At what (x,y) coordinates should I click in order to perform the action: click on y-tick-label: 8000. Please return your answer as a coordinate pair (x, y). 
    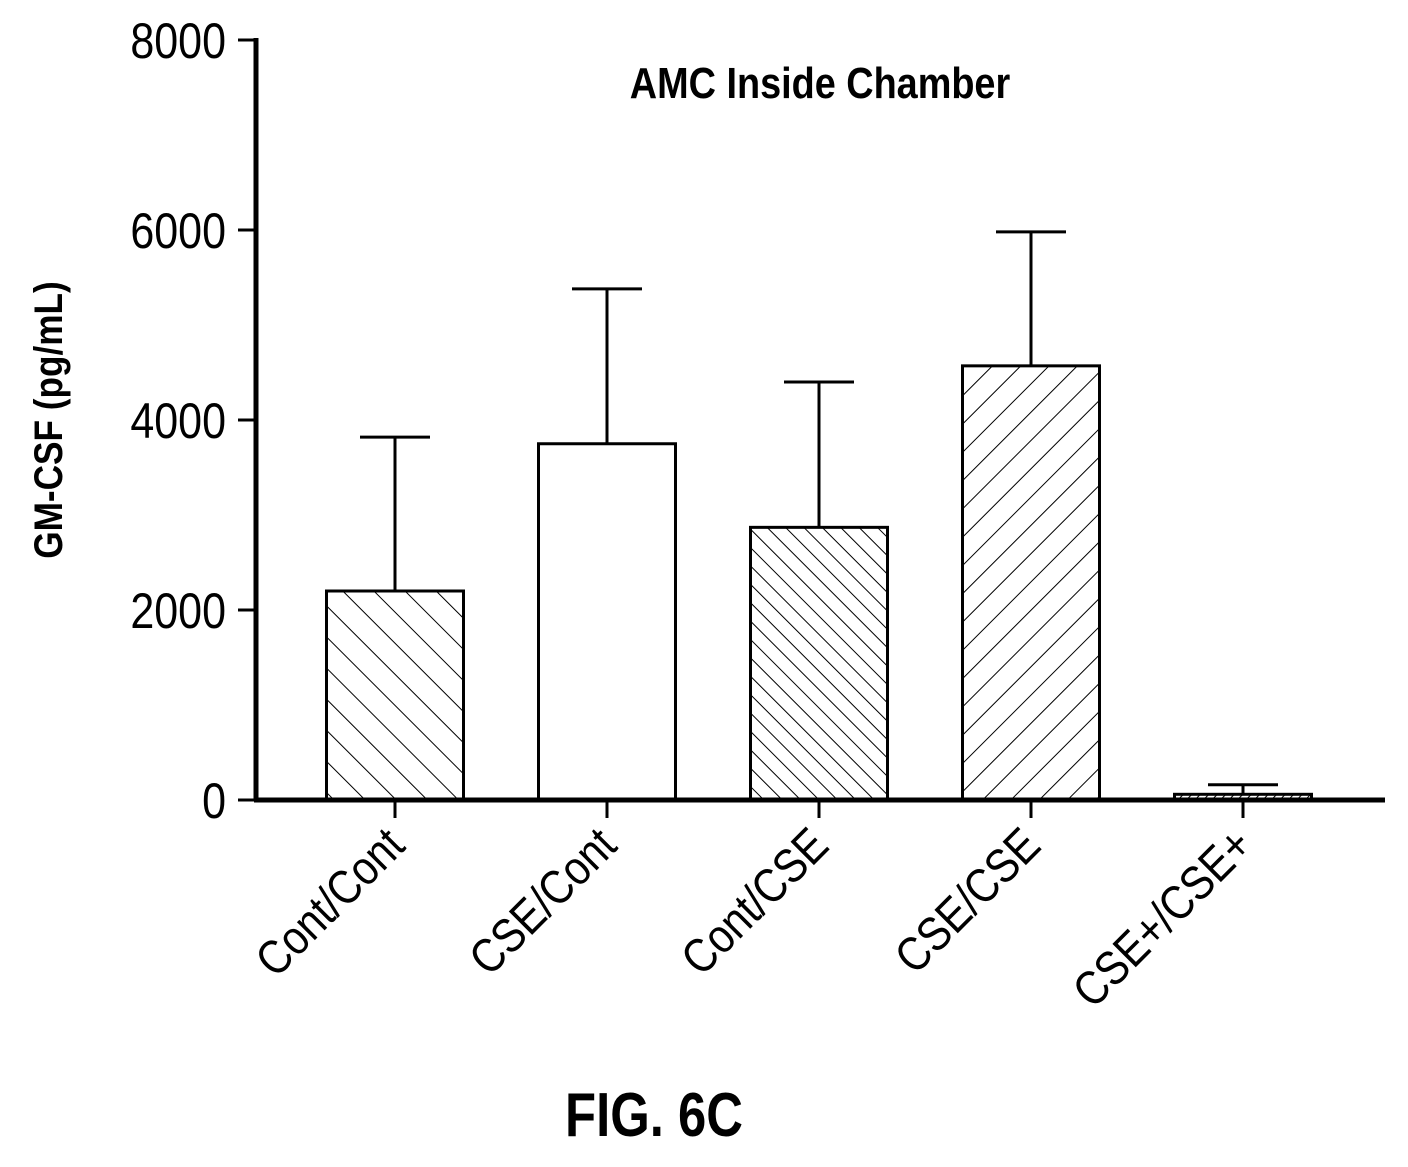
    Looking at the image, I should click on (178, 41).